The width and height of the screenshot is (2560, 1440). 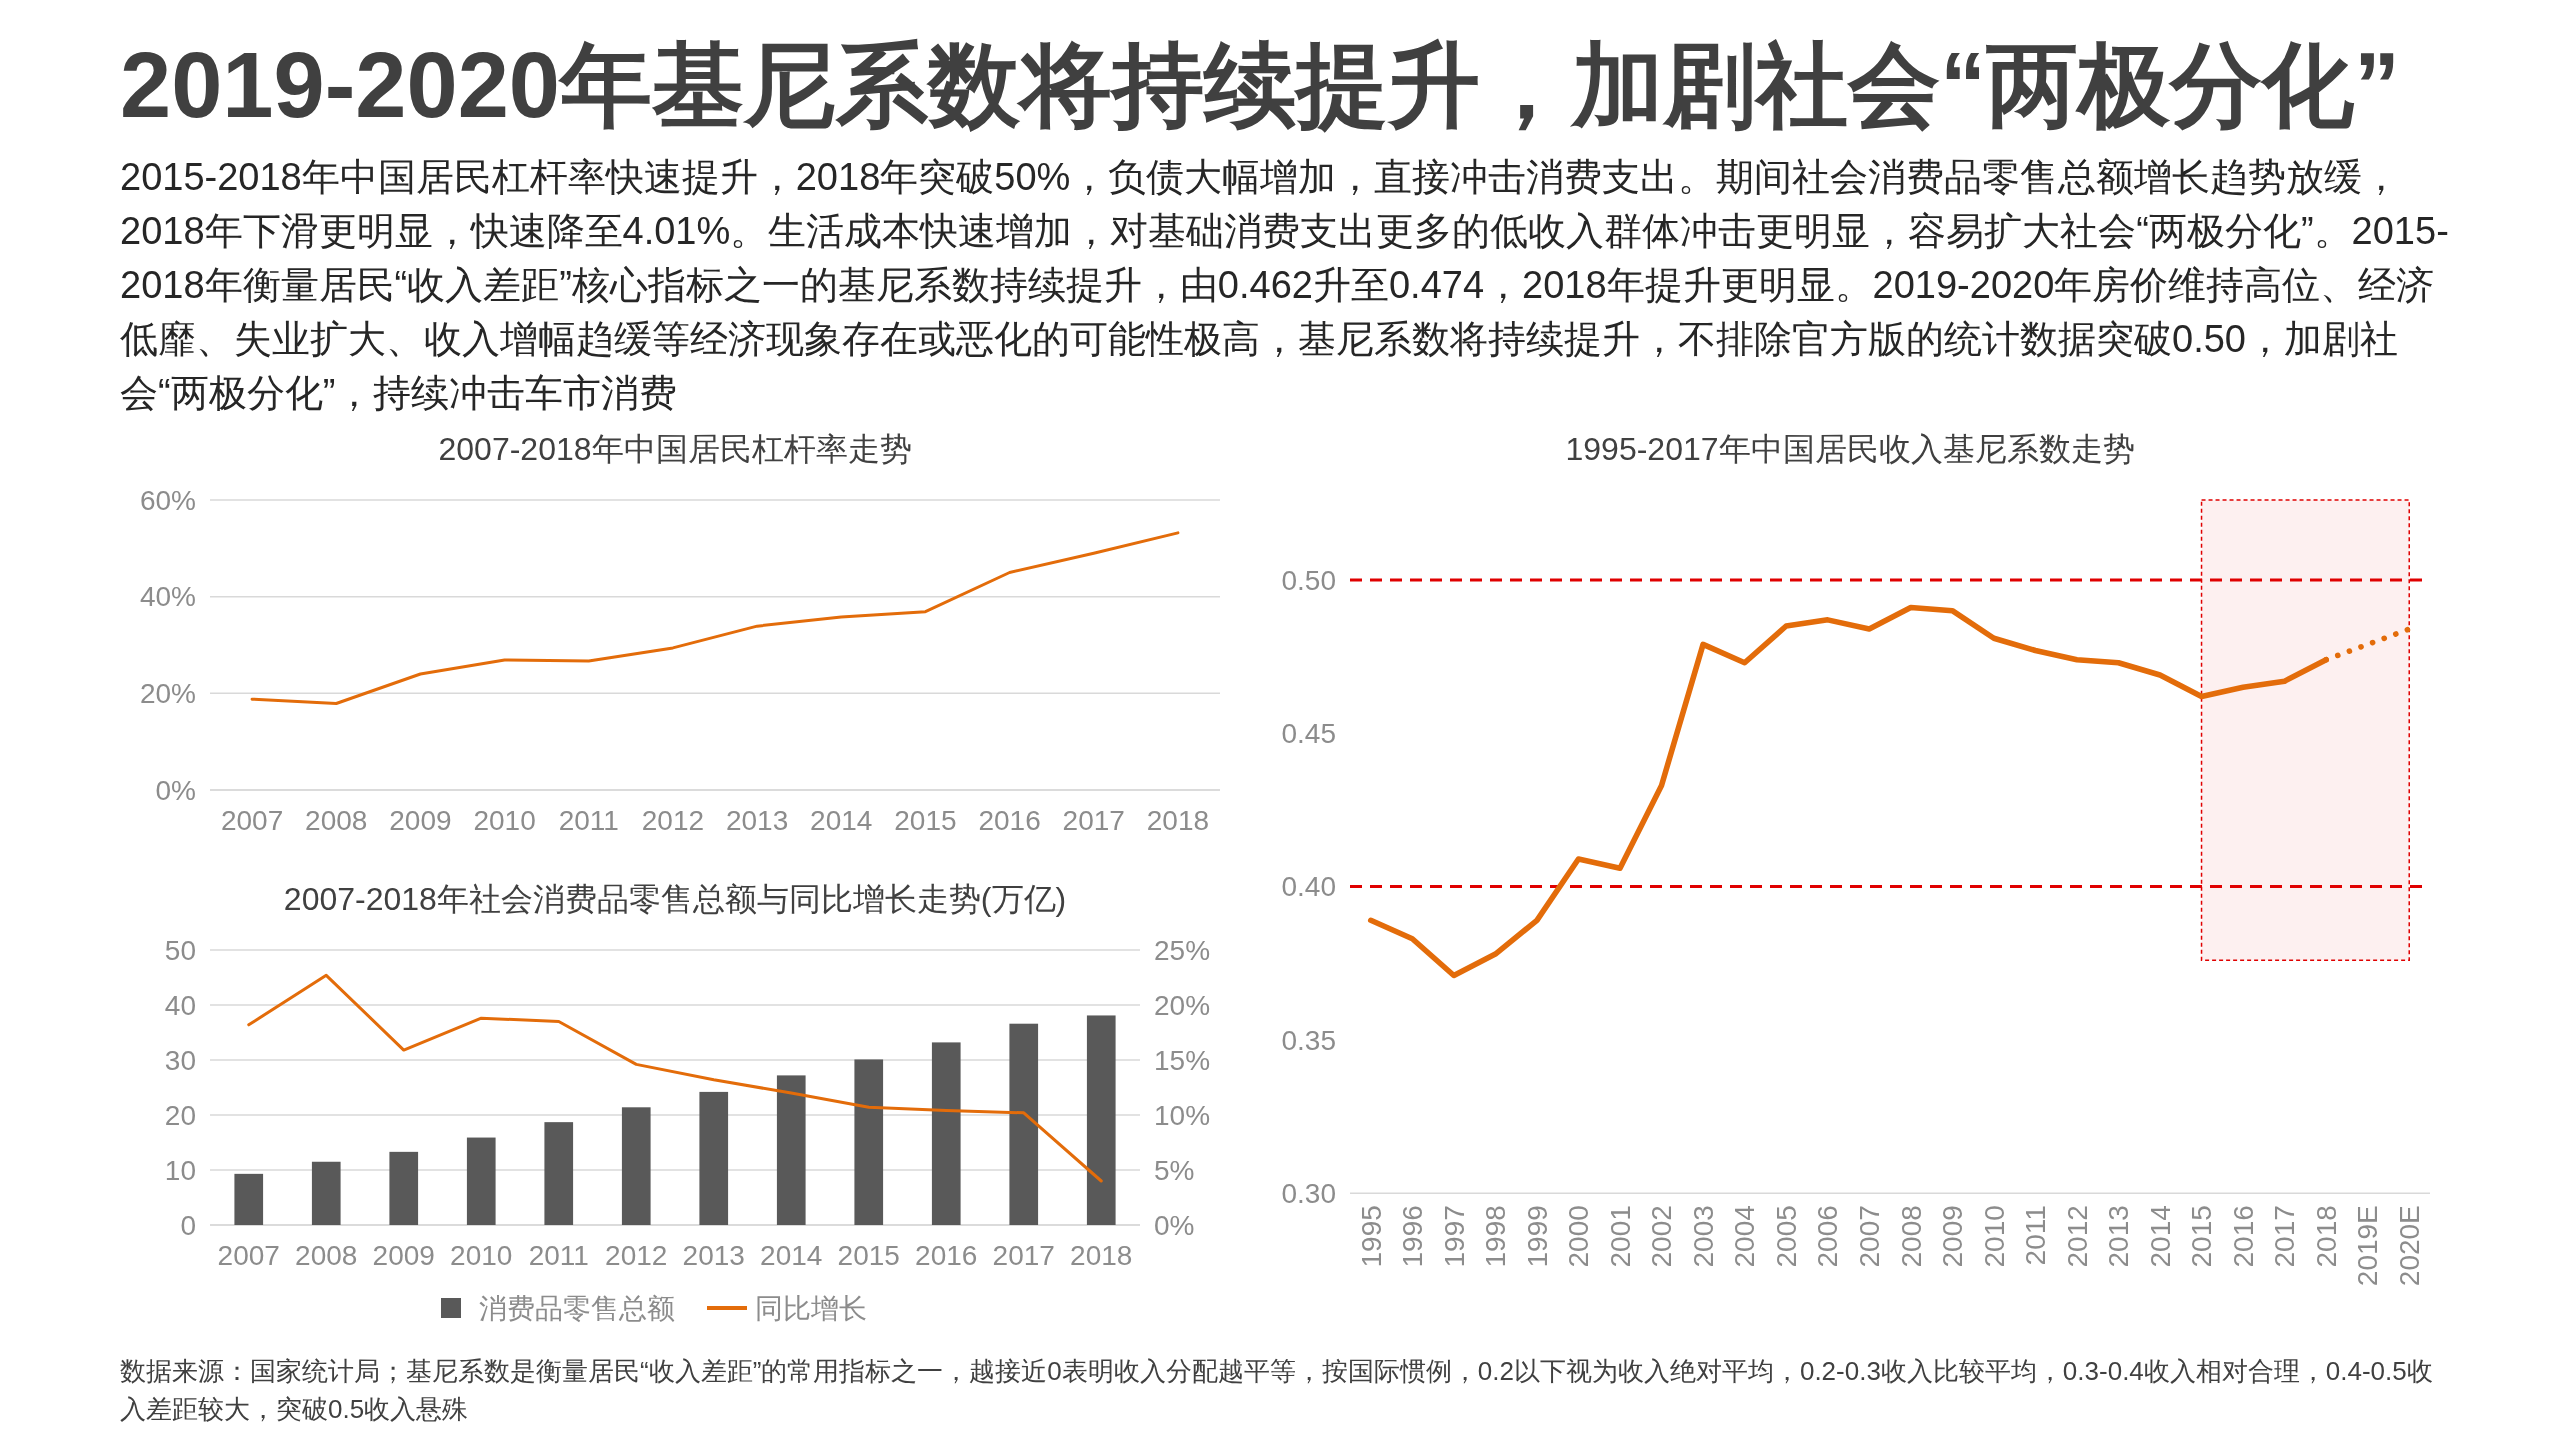 What do you see at coordinates (1579, 1236) in the screenshot?
I see `x-tick-label: 2000` at bounding box center [1579, 1236].